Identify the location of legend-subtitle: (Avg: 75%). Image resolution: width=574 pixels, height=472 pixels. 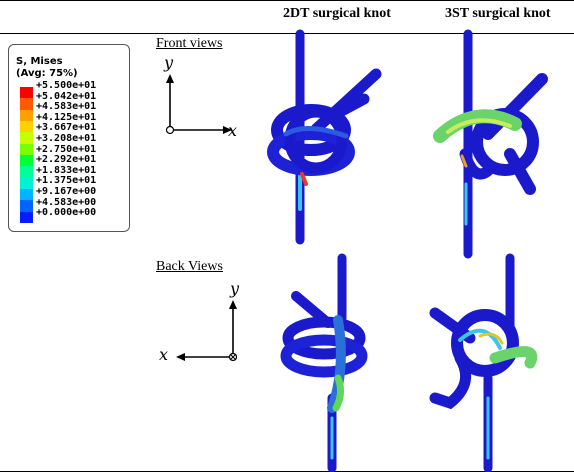
(47, 73).